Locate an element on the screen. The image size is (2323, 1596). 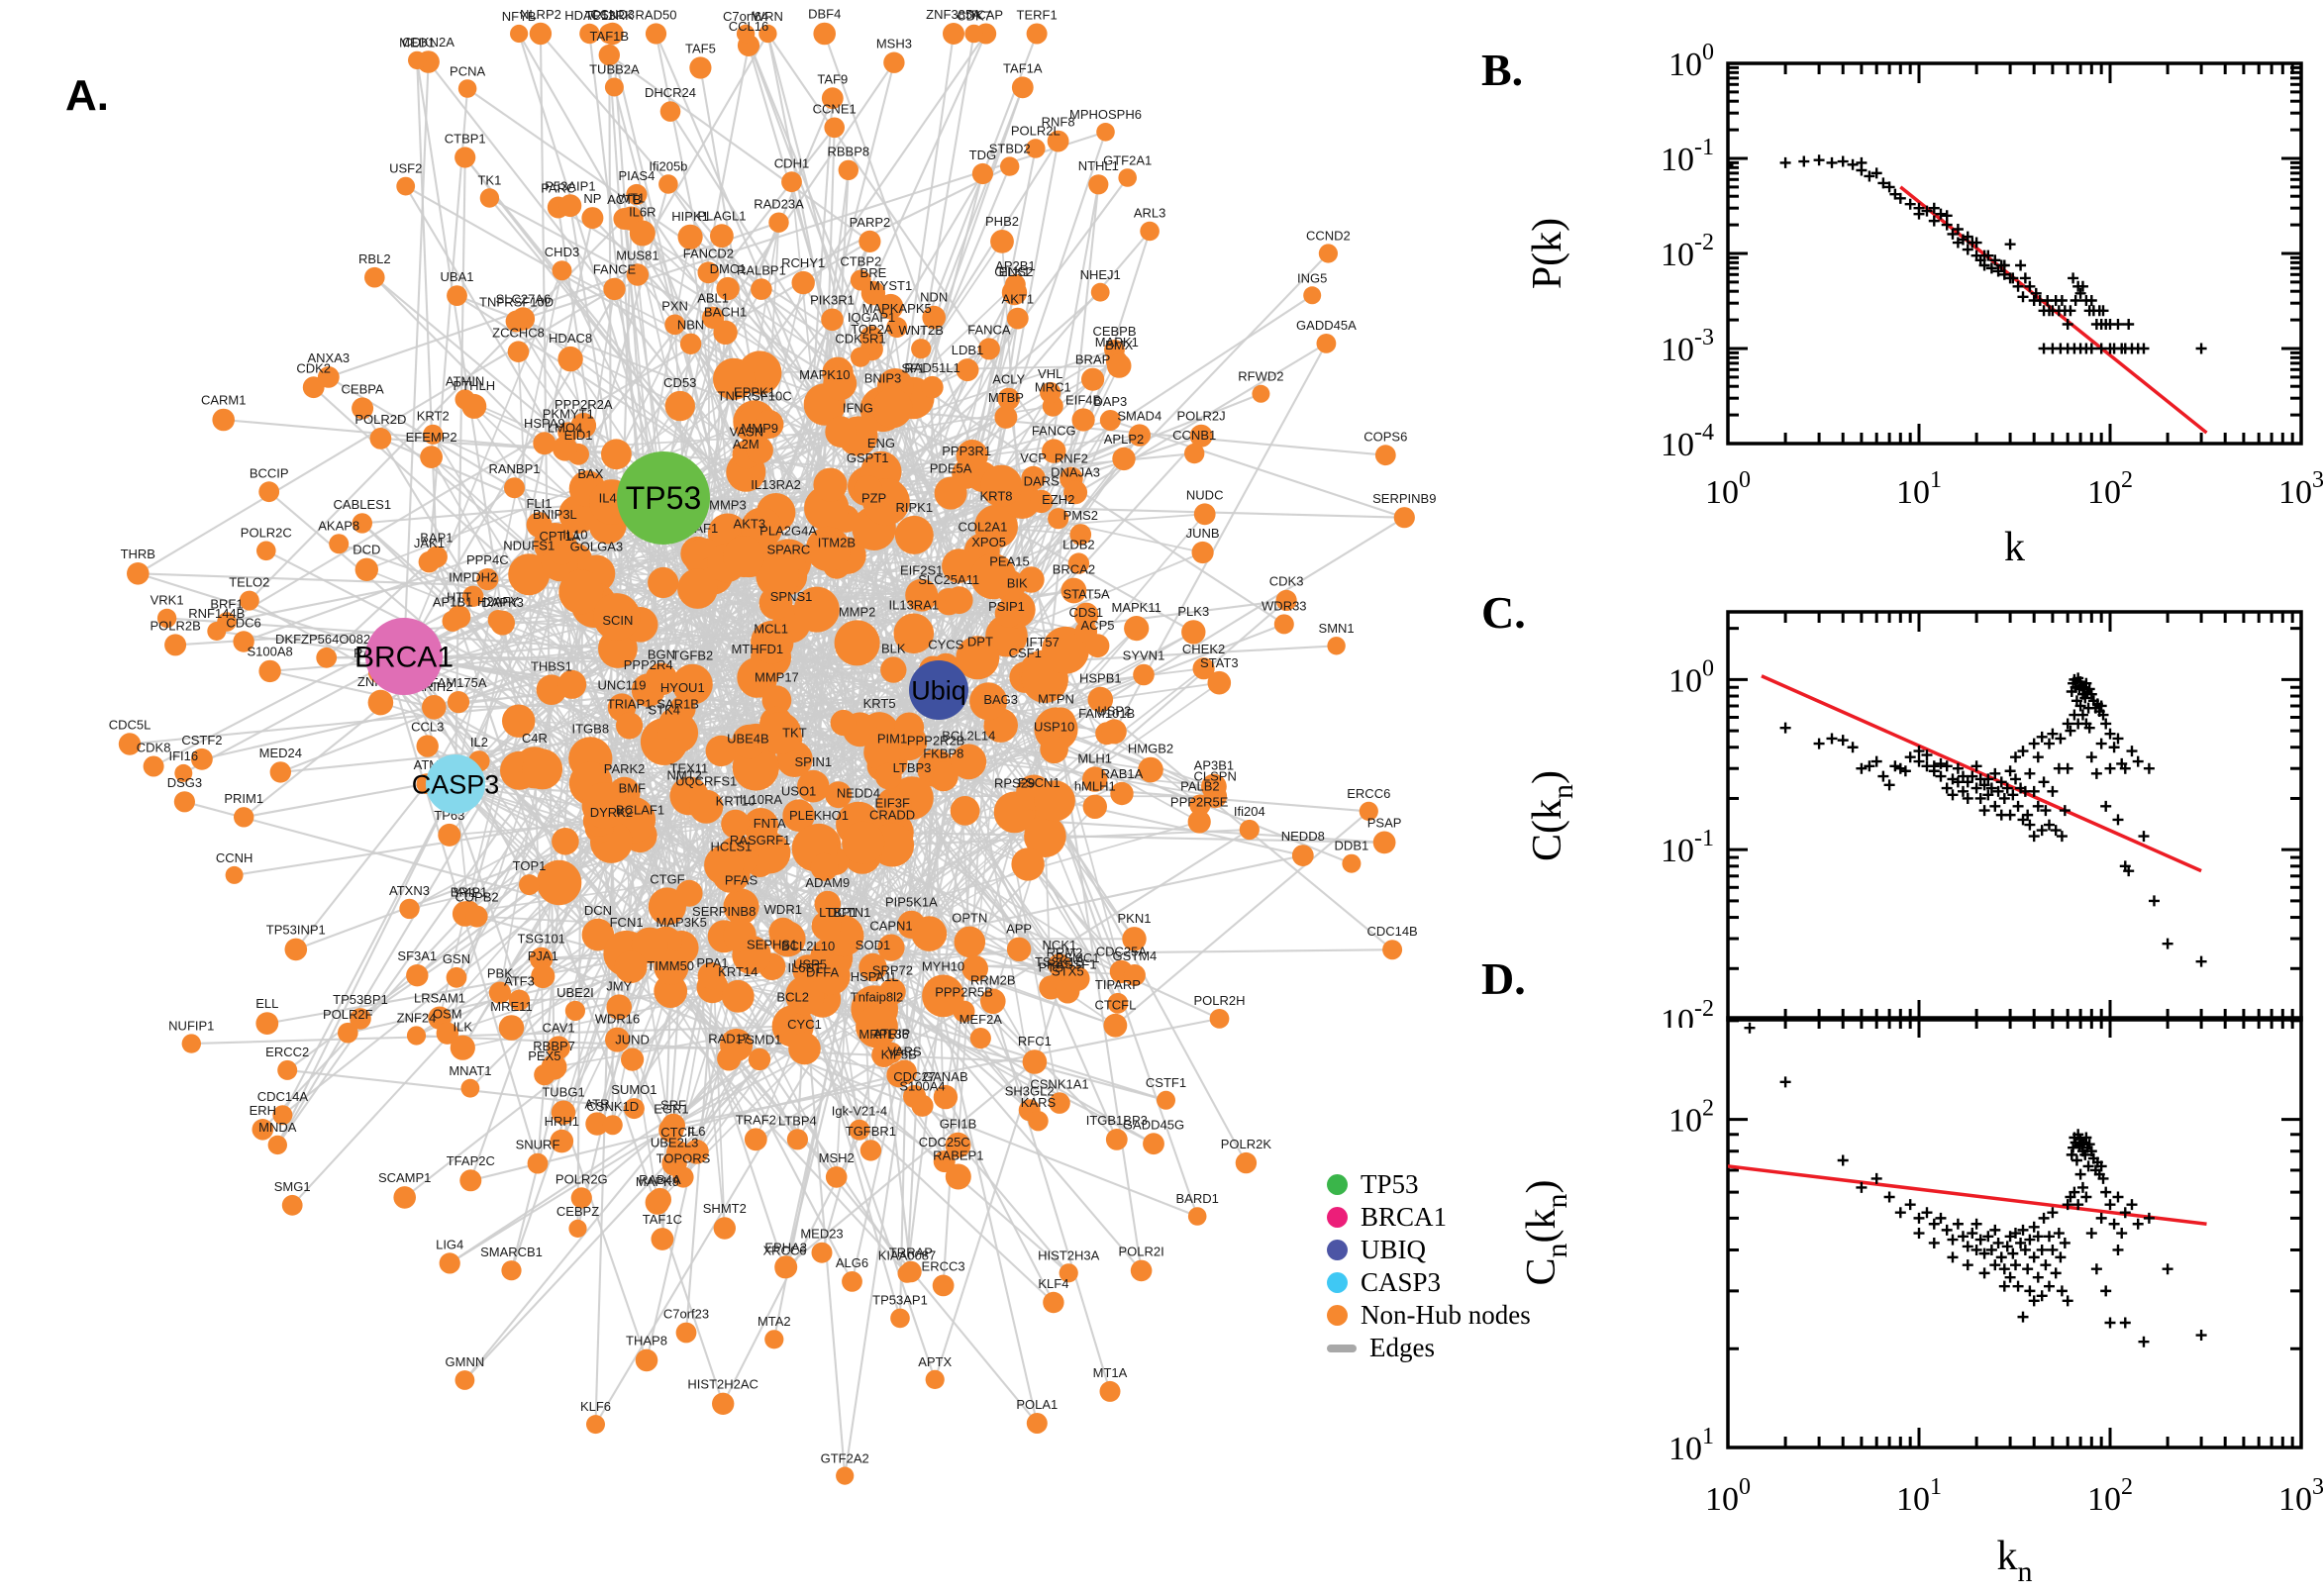
node-label: ATF3 is located at coordinates (519, 981).